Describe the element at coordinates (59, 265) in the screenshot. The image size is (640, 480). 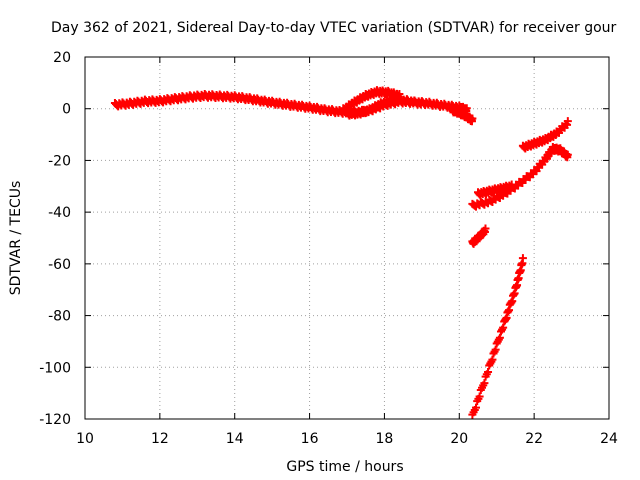
I see `y-tick-label: -60` at that location.